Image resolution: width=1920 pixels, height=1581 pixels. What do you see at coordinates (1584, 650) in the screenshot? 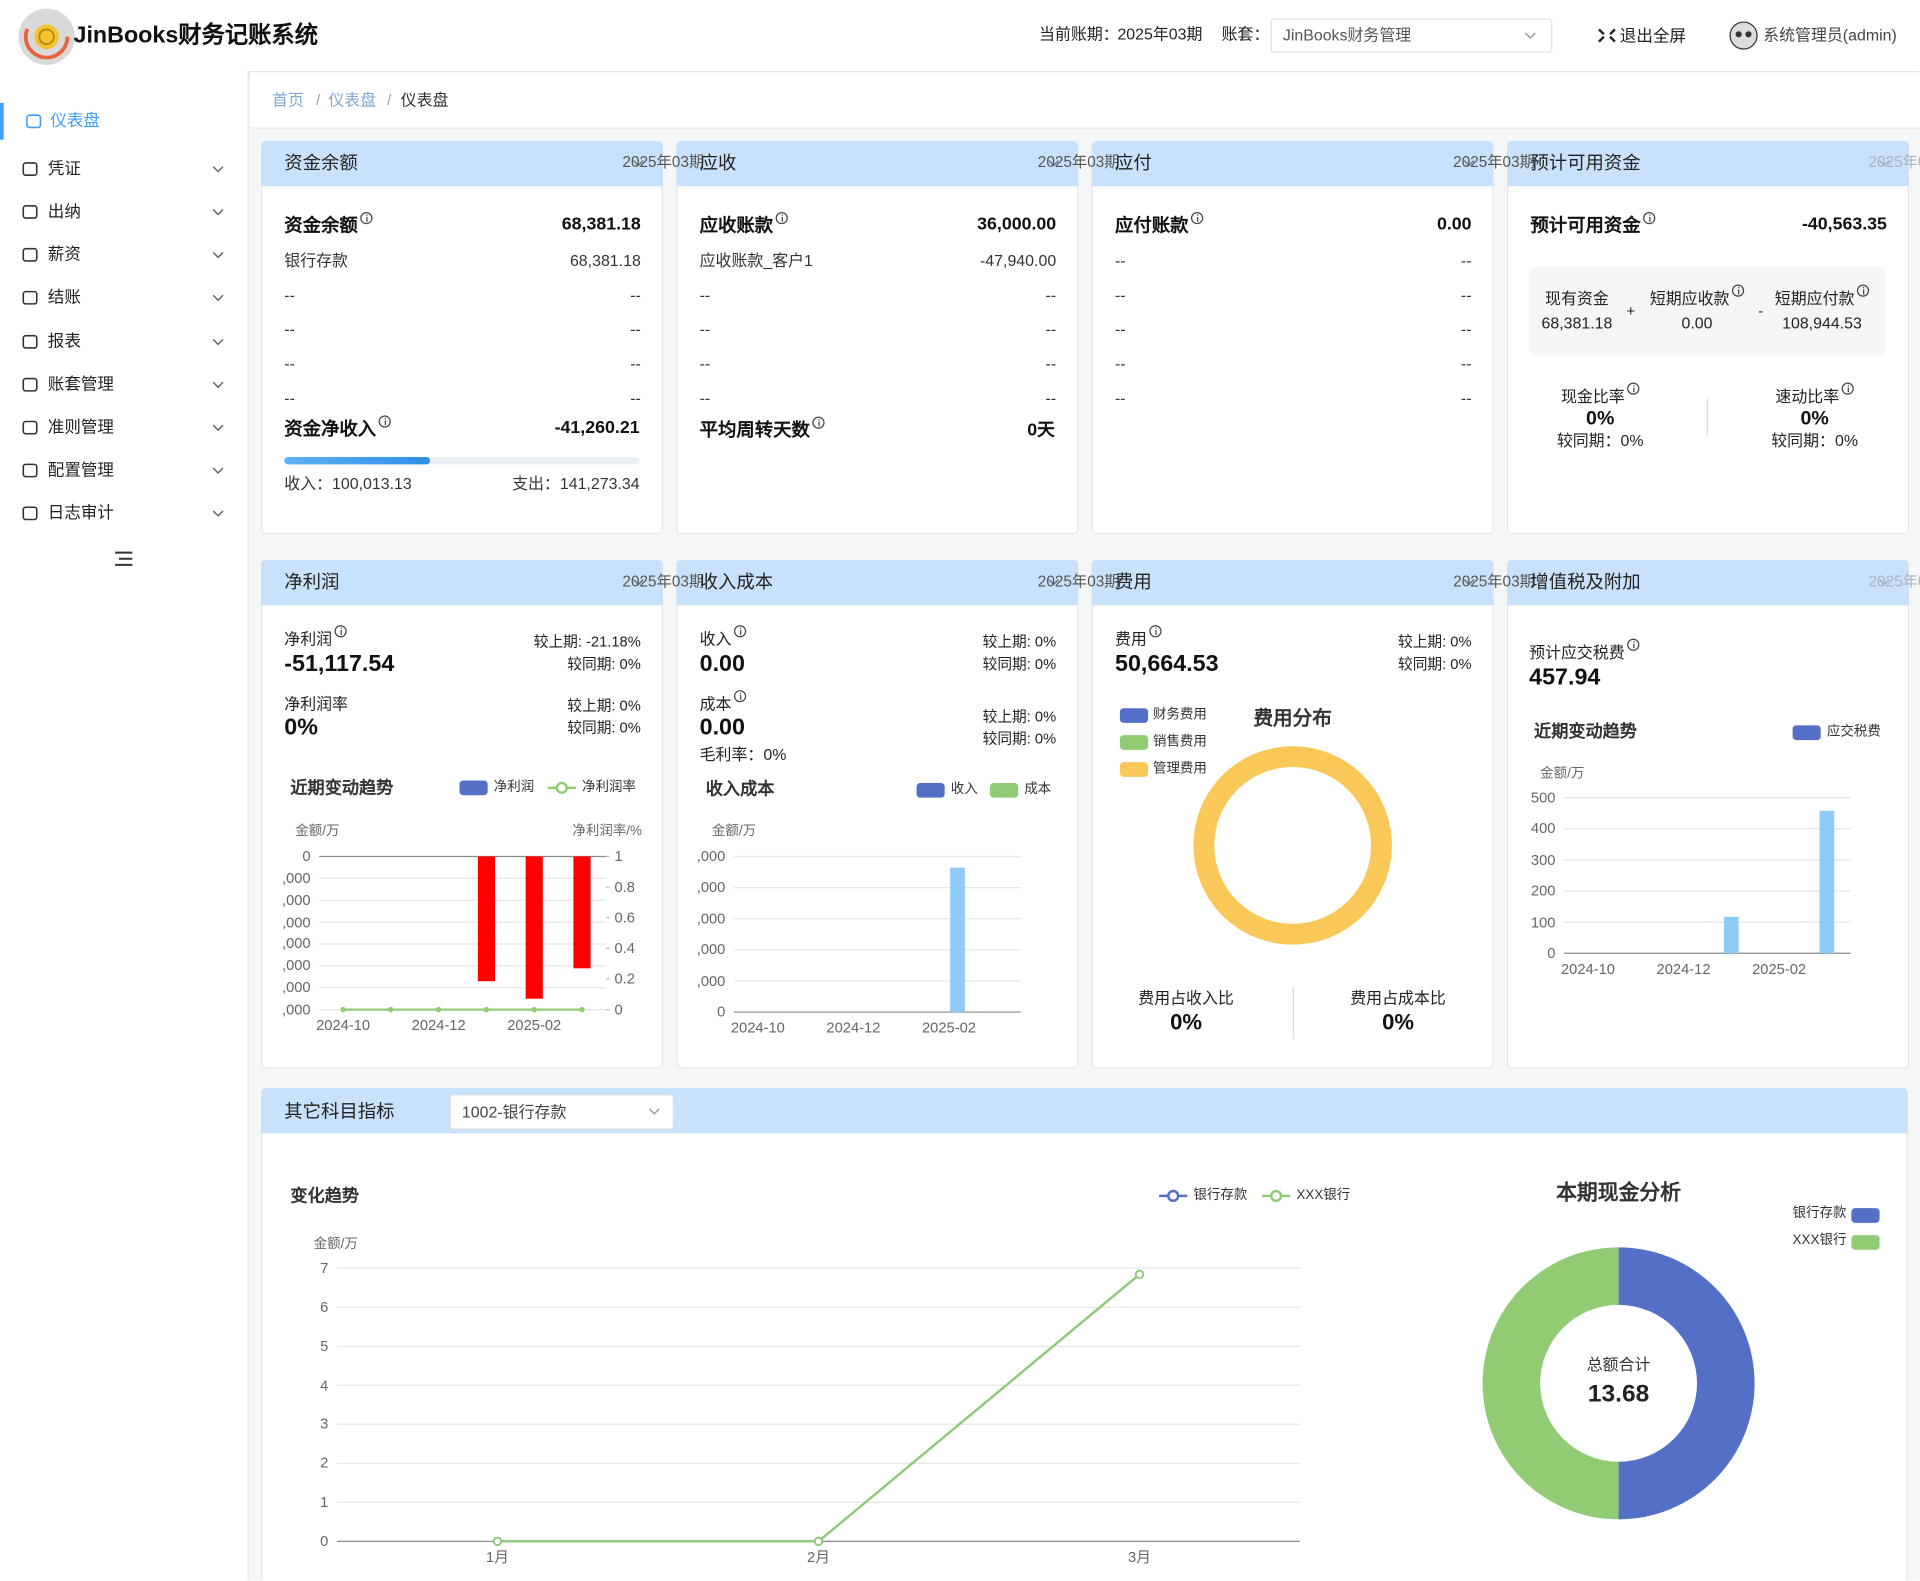
I see `label: 预计应交税费` at bounding box center [1584, 650].